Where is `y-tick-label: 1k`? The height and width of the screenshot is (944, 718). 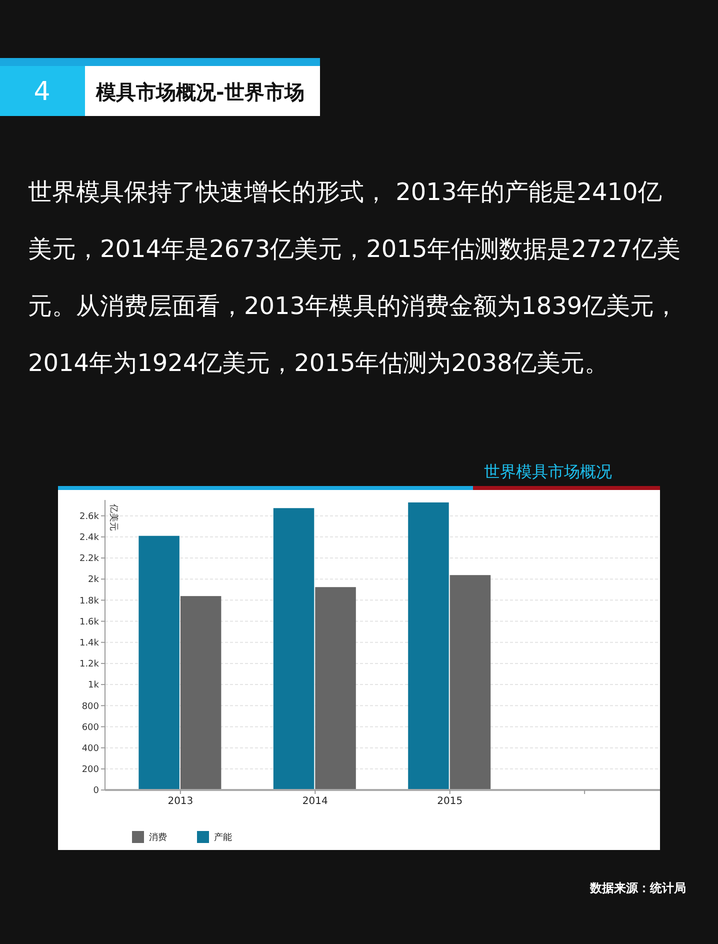
y-tick-label: 1k is located at coordinates (94, 685).